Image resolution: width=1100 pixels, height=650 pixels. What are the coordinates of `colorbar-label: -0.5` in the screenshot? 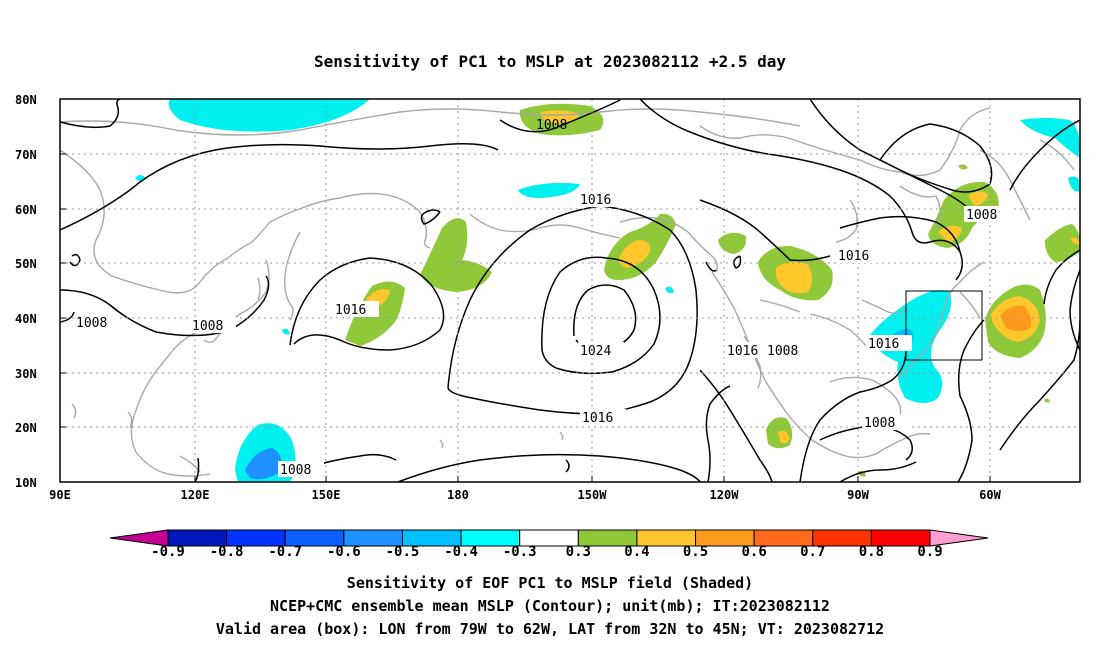 It's located at (403, 552).